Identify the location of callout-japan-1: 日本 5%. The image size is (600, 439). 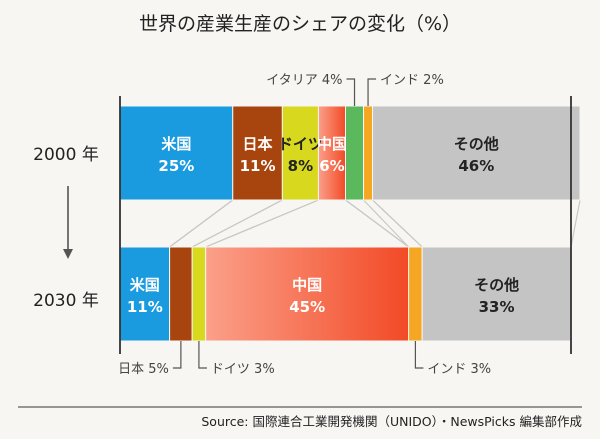
(150, 359).